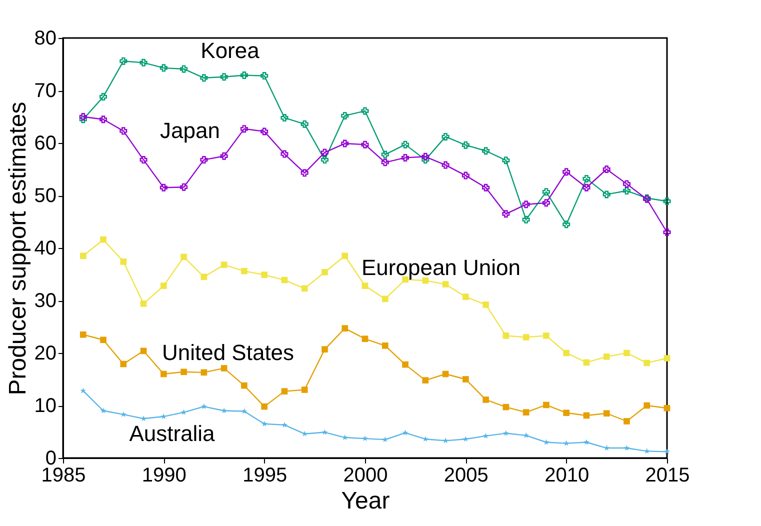 Image resolution: width=761 pixels, height=526 pixels. What do you see at coordinates (667, 475) in the screenshot?
I see `x-tick-label: 2015` at bounding box center [667, 475].